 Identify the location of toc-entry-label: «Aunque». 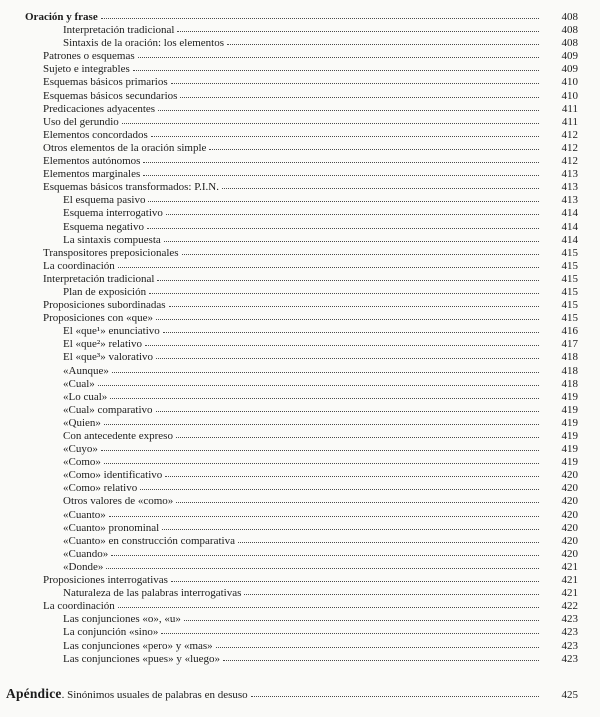
(86, 371).